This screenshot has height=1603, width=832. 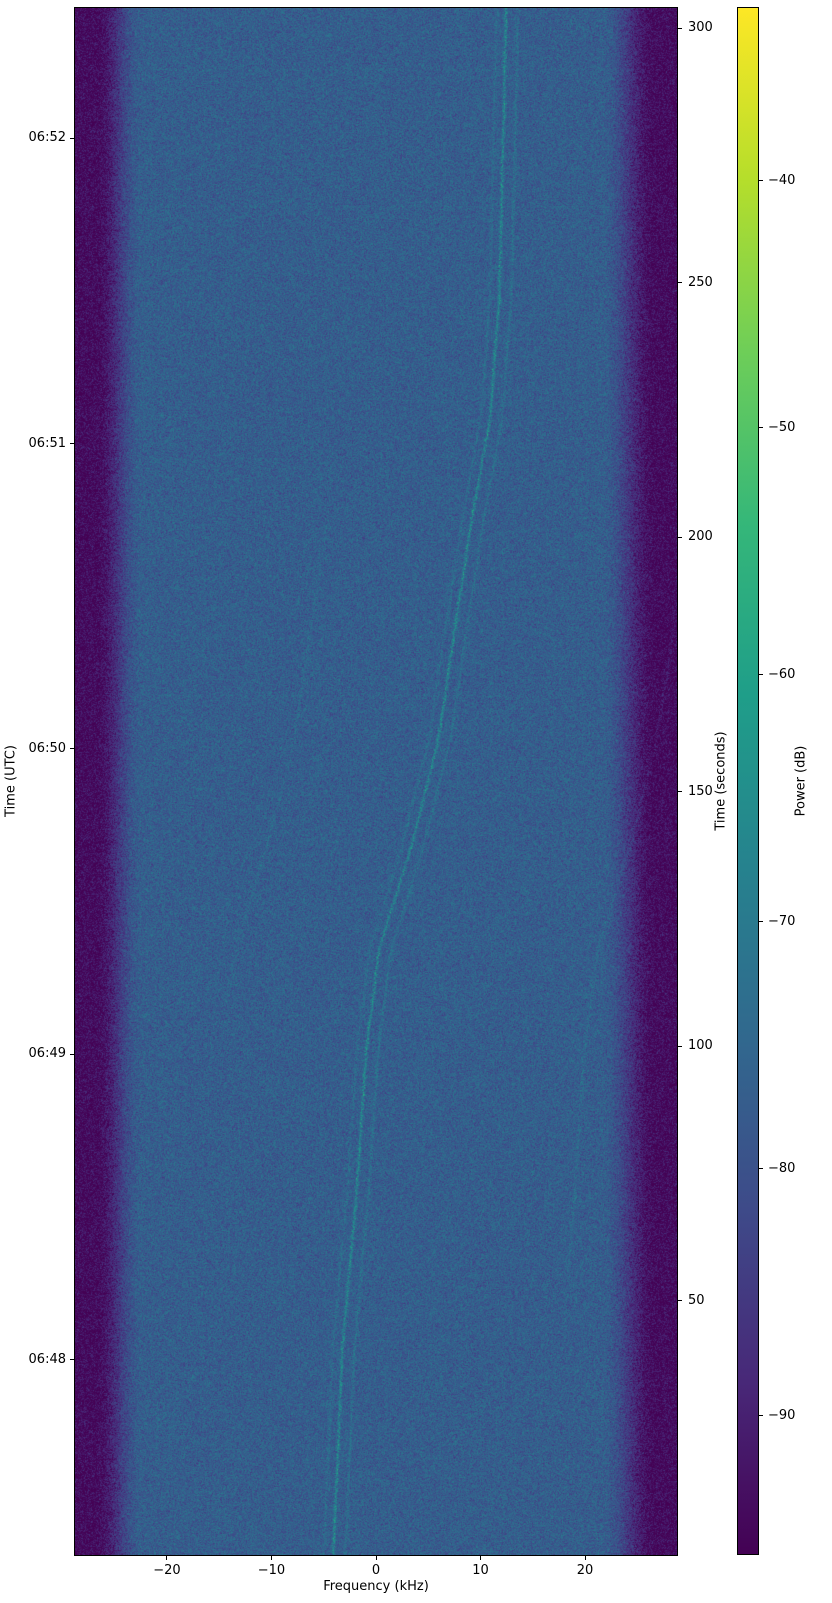 What do you see at coordinates (167, 1570) in the screenshot?
I see `x-tick-label: −20` at bounding box center [167, 1570].